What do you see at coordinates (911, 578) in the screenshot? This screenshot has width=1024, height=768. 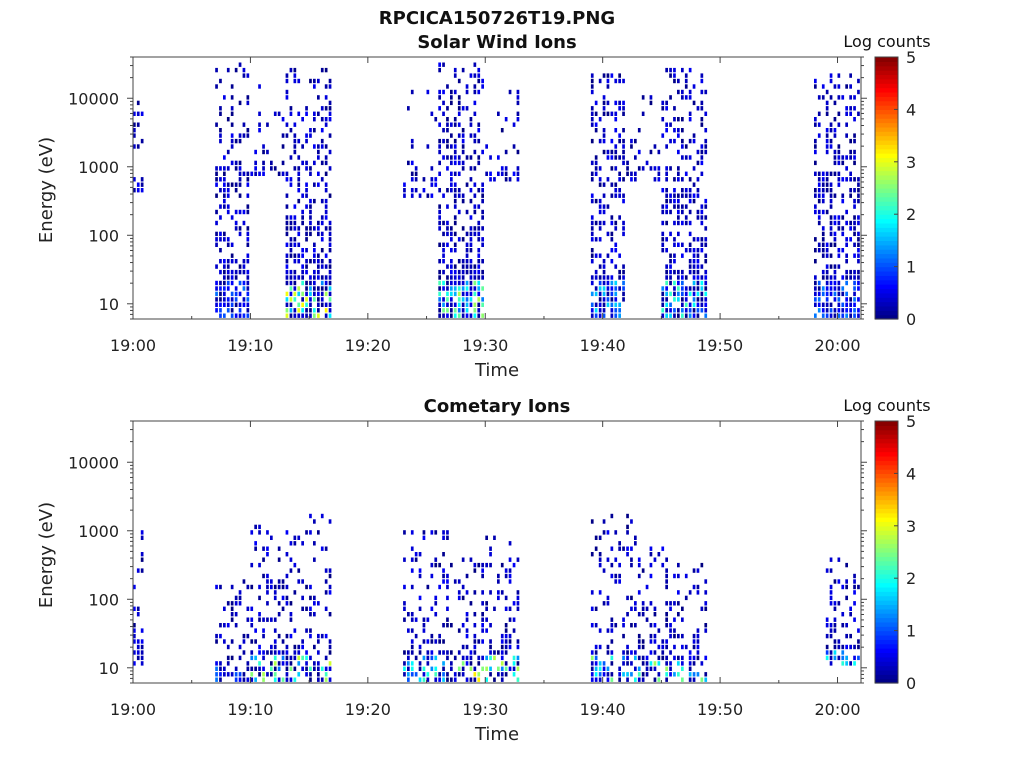 I see `colorbar-tick-label: 2` at bounding box center [911, 578].